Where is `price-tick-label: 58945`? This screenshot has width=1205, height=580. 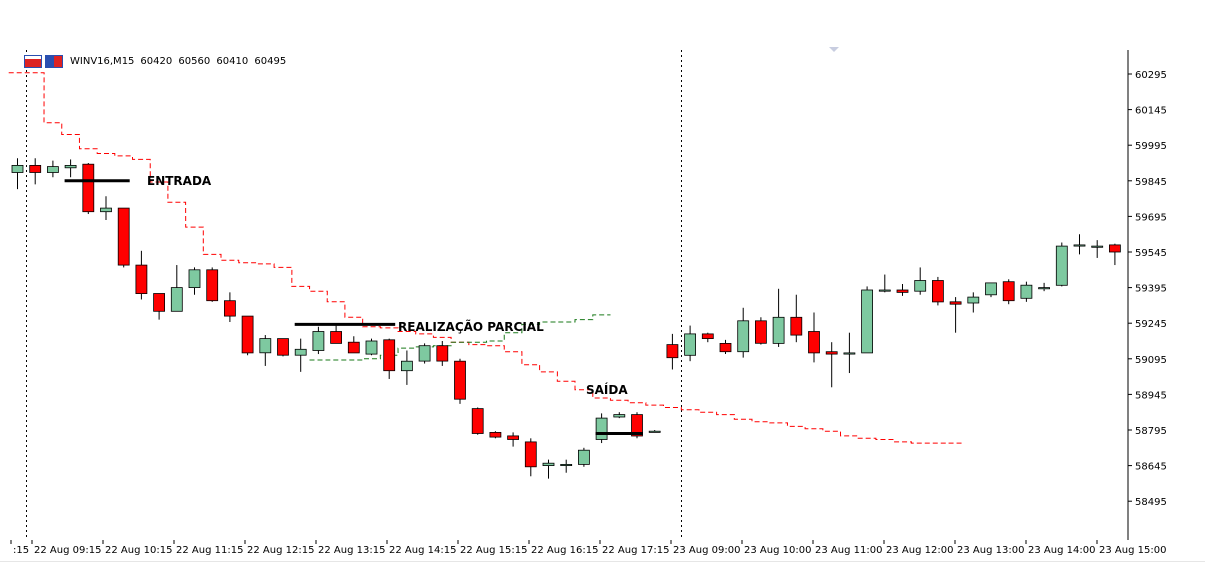
price-tick-label: 58945 is located at coordinates (1151, 395).